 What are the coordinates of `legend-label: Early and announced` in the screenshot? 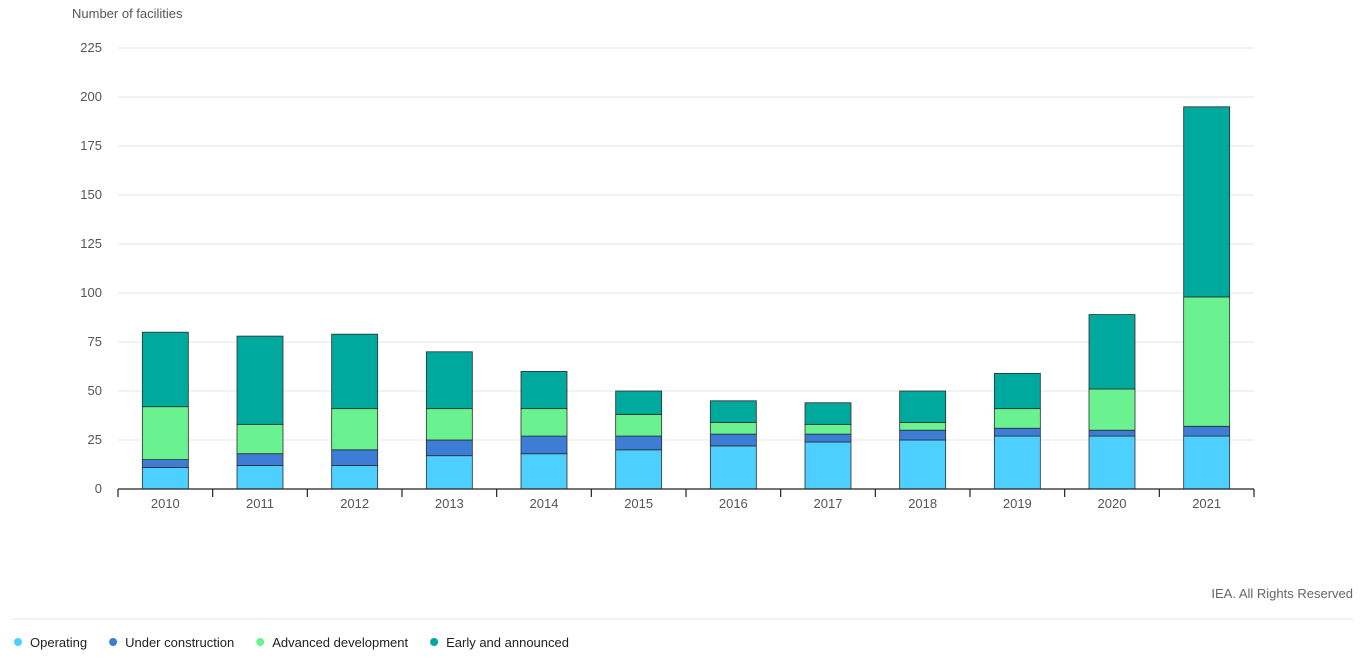 It's located at (507, 642).